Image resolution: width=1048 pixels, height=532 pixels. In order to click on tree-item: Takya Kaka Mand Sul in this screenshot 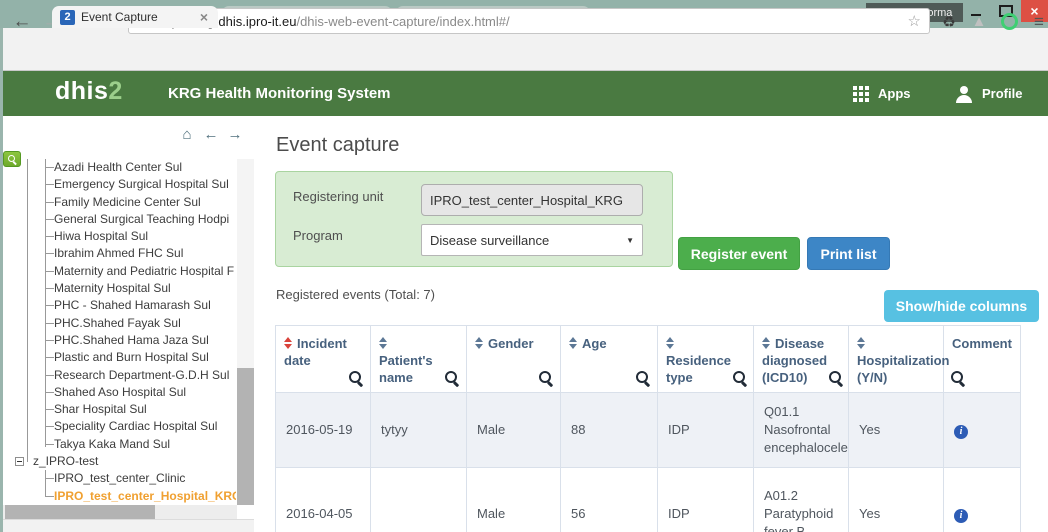, I will do `click(122, 444)`.